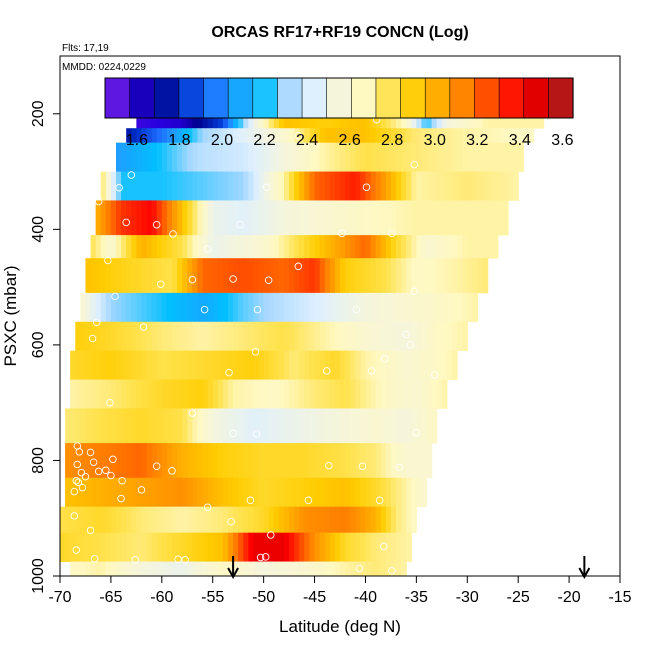  What do you see at coordinates (38, 576) in the screenshot?
I see `y-tick-label: 1000` at bounding box center [38, 576].